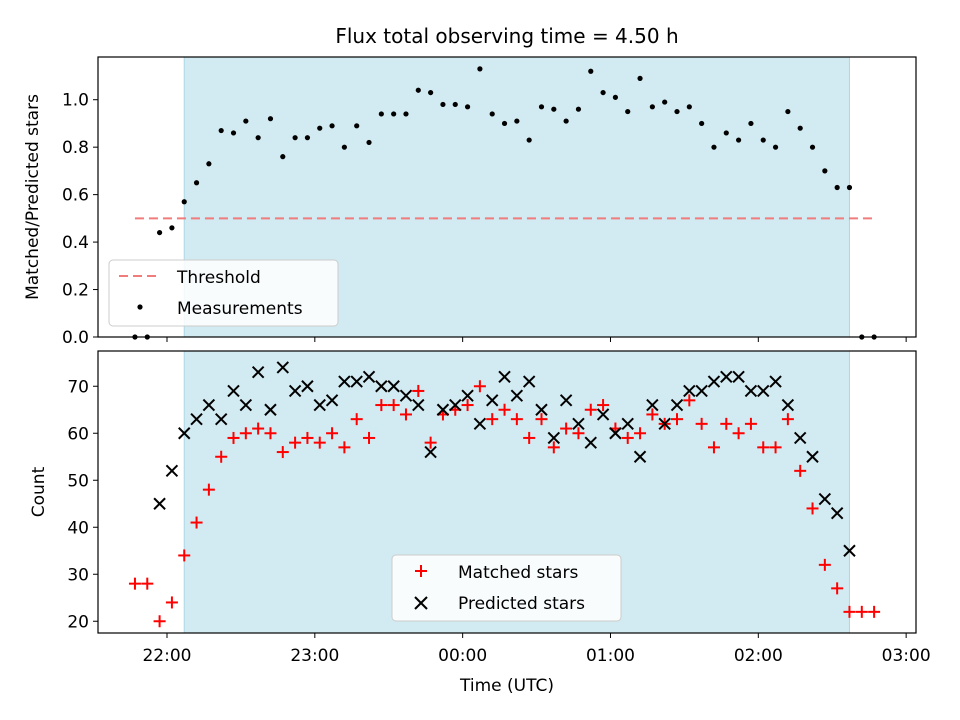  I want to click on bottom-y-axis-label: Count, so click(39, 491).